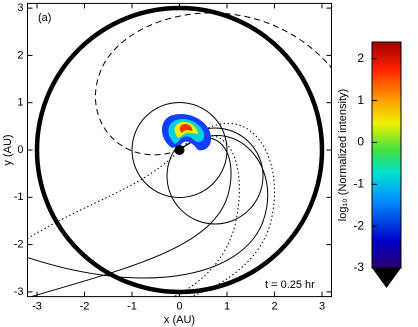 Image resolution: width=418 pixels, height=327 pixels. What do you see at coordinates (179, 307) in the screenshot?
I see `x-tick-label: 0` at bounding box center [179, 307].